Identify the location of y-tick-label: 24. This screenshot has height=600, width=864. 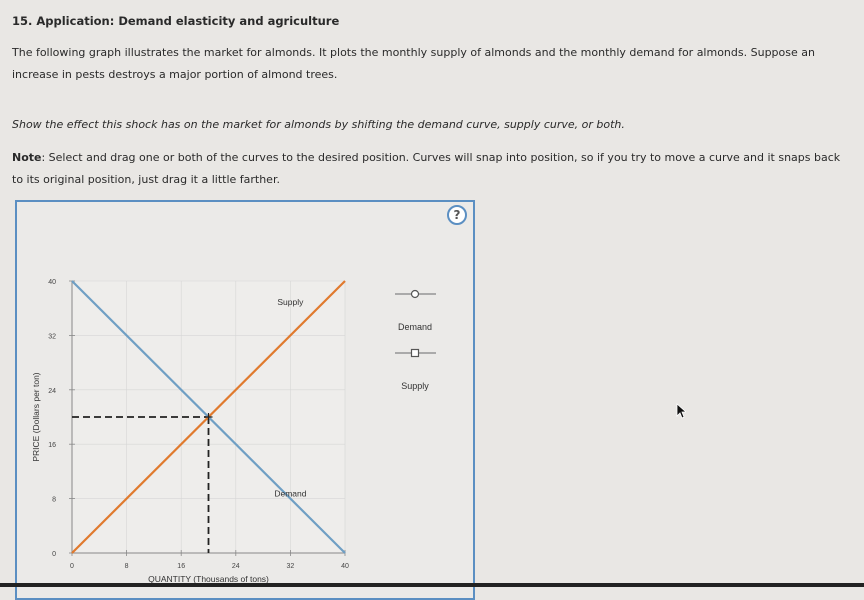
(52, 391).